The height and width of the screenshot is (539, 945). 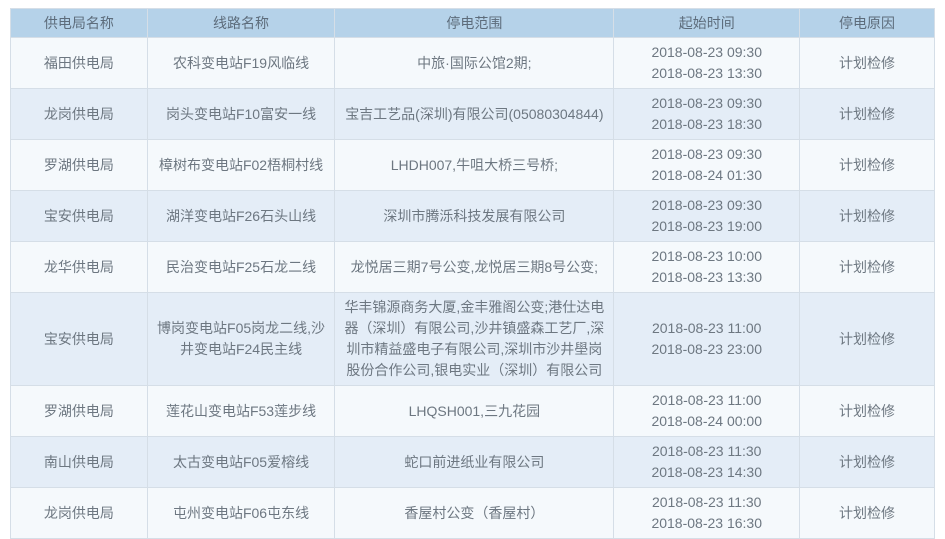 I want to click on cell-line: 樟树布变电站F02梧桐村线, so click(x=241, y=165).